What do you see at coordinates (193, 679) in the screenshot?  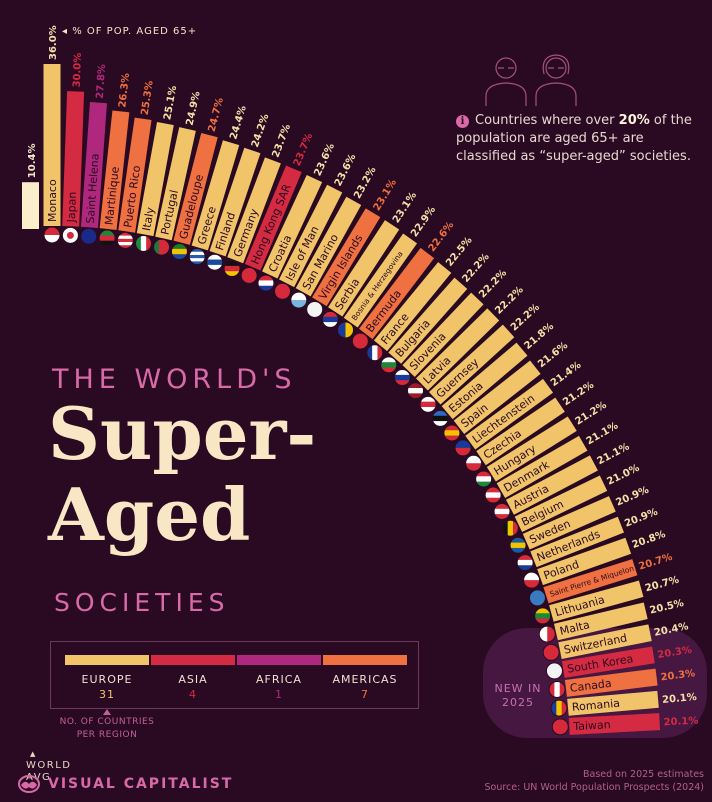 I see `legend-name: ASIA` at bounding box center [193, 679].